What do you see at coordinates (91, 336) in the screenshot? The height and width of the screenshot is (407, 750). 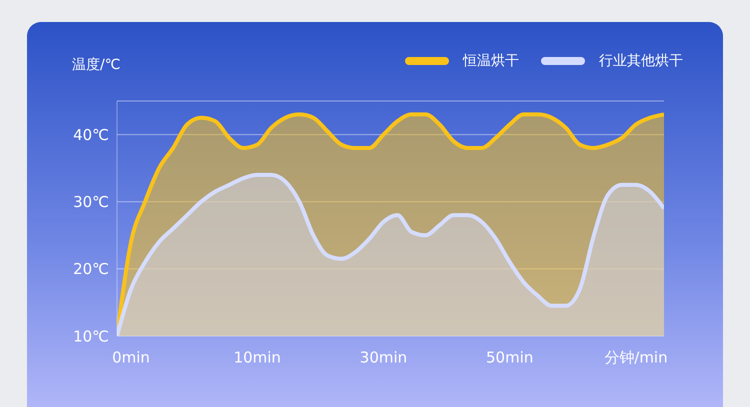 I see `y-tick-label: 10℃` at bounding box center [91, 336].